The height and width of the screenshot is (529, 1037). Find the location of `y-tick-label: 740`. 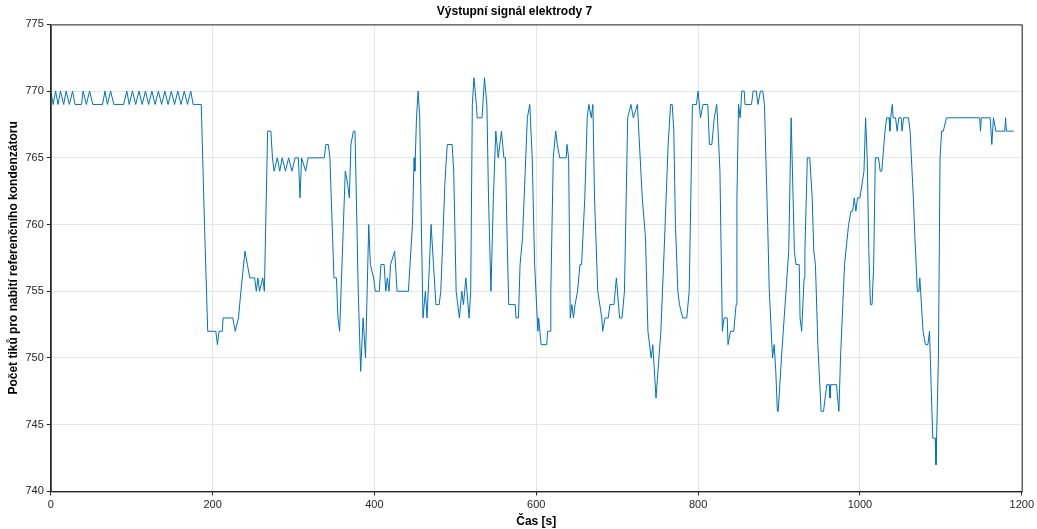

y-tick-label: 740 is located at coordinates (34, 490).